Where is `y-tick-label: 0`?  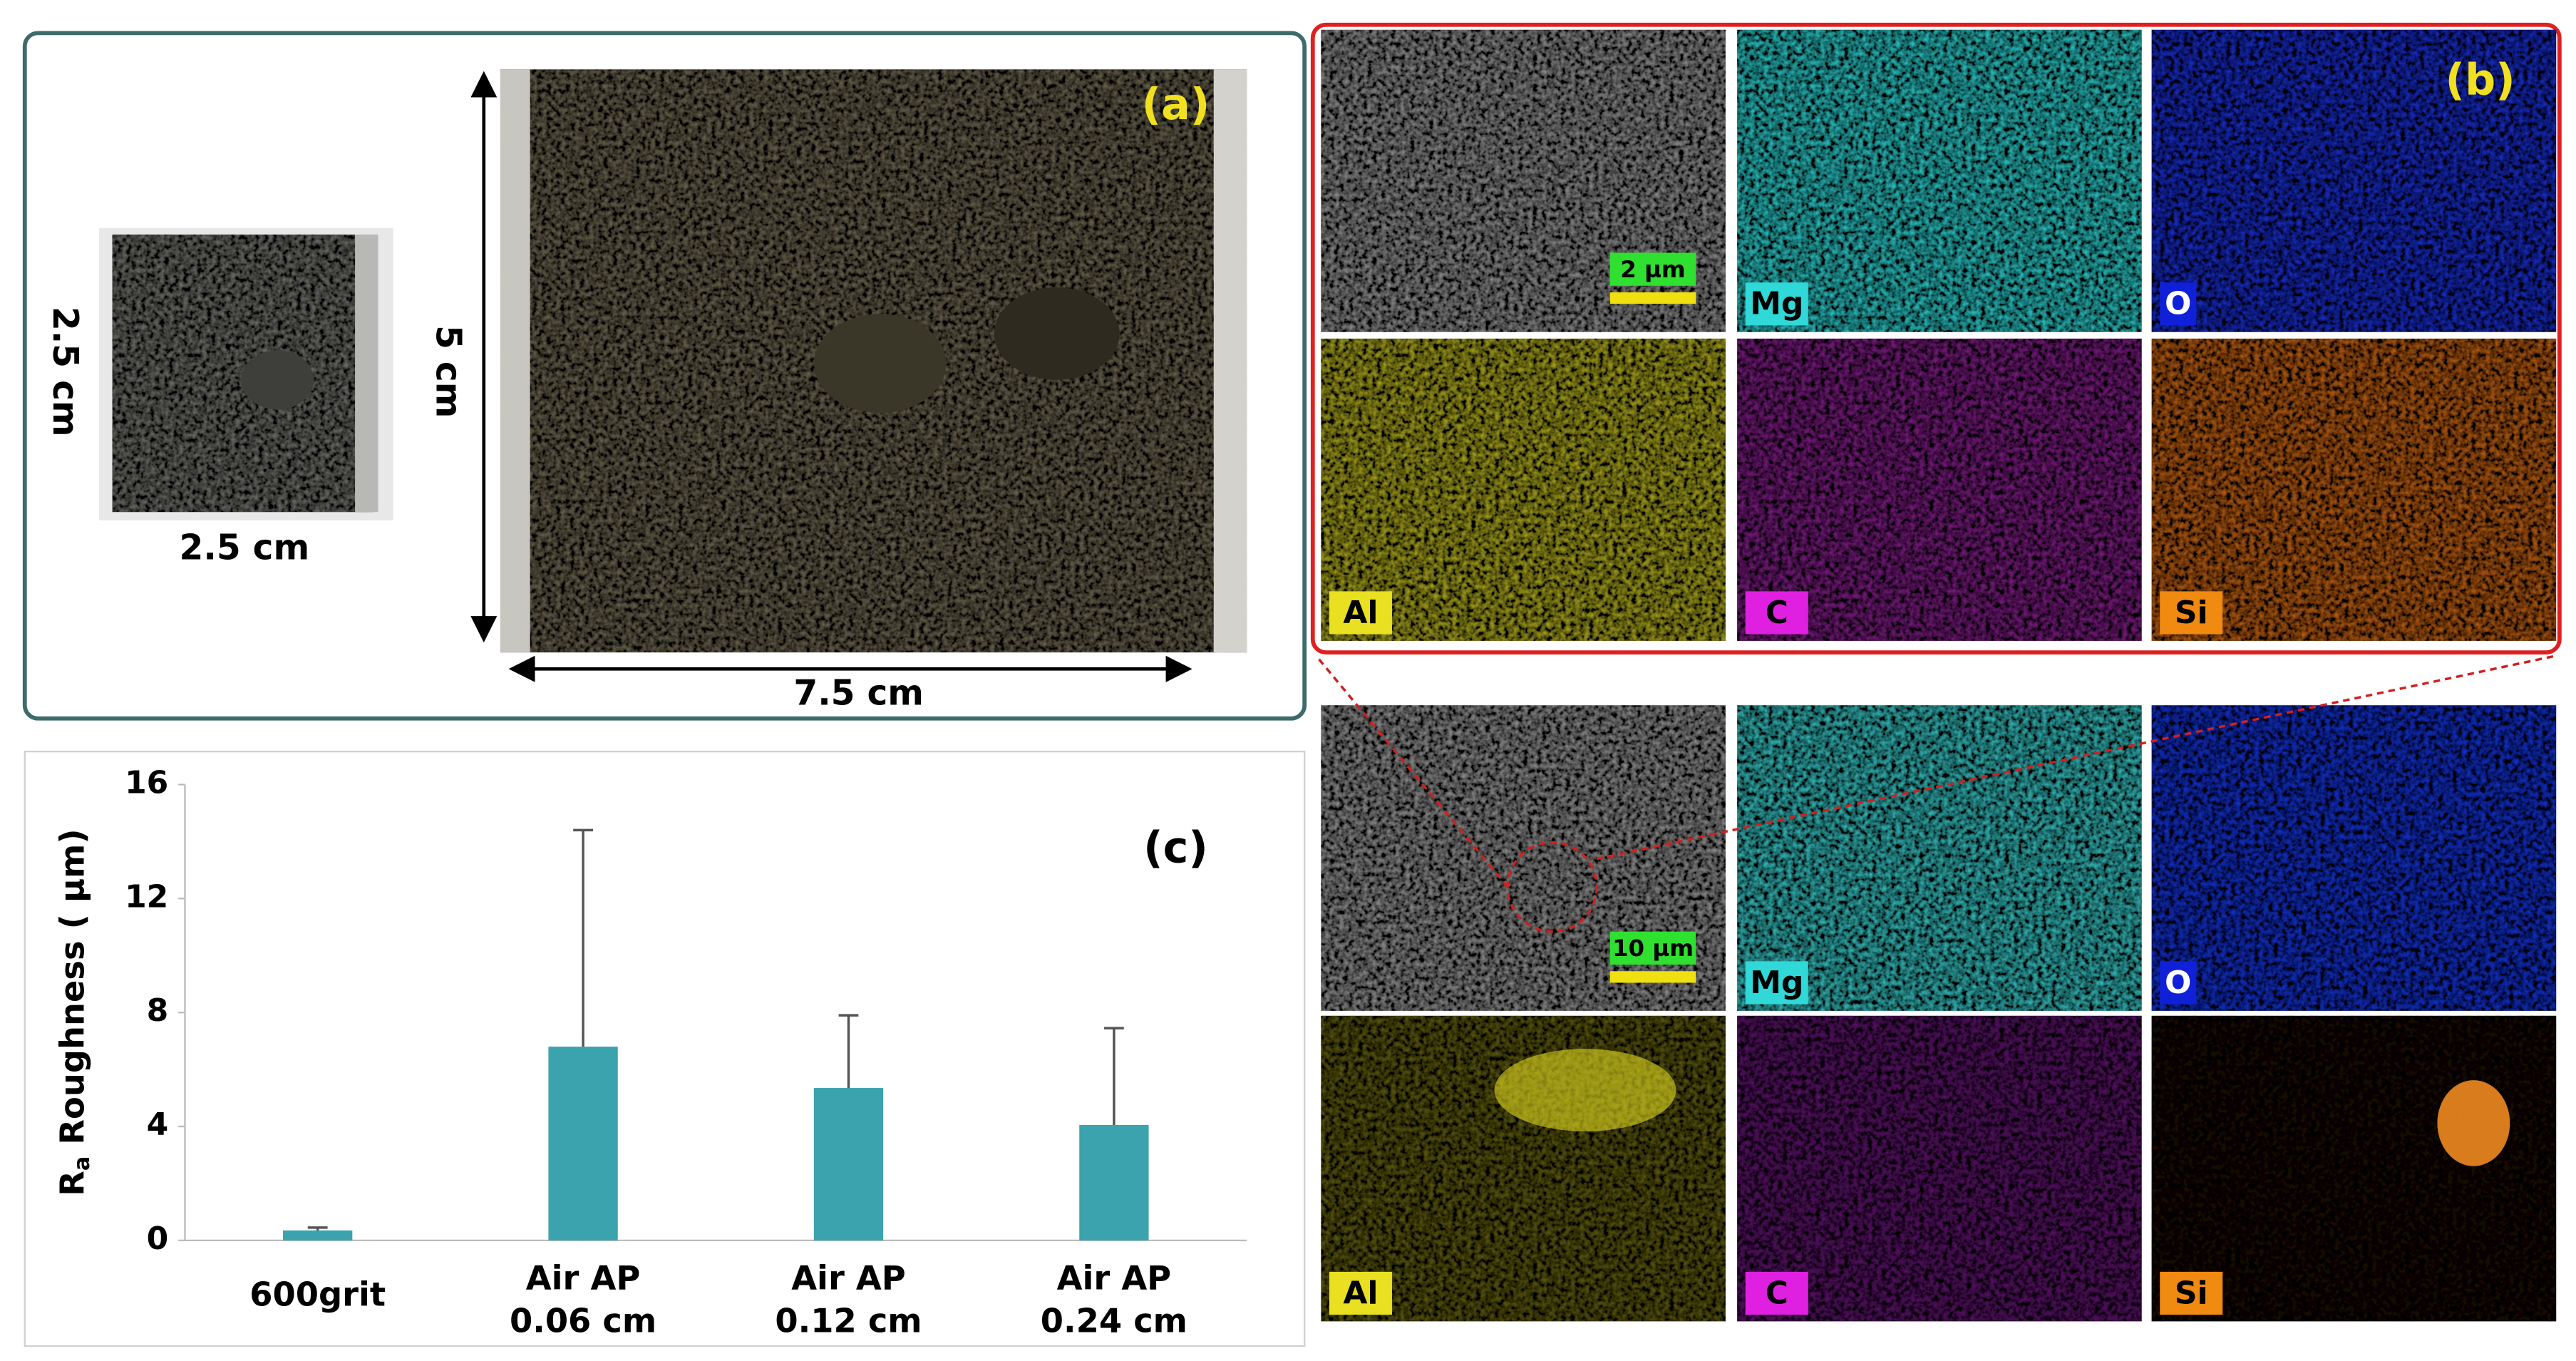
y-tick-label: 0 is located at coordinates (158, 1239).